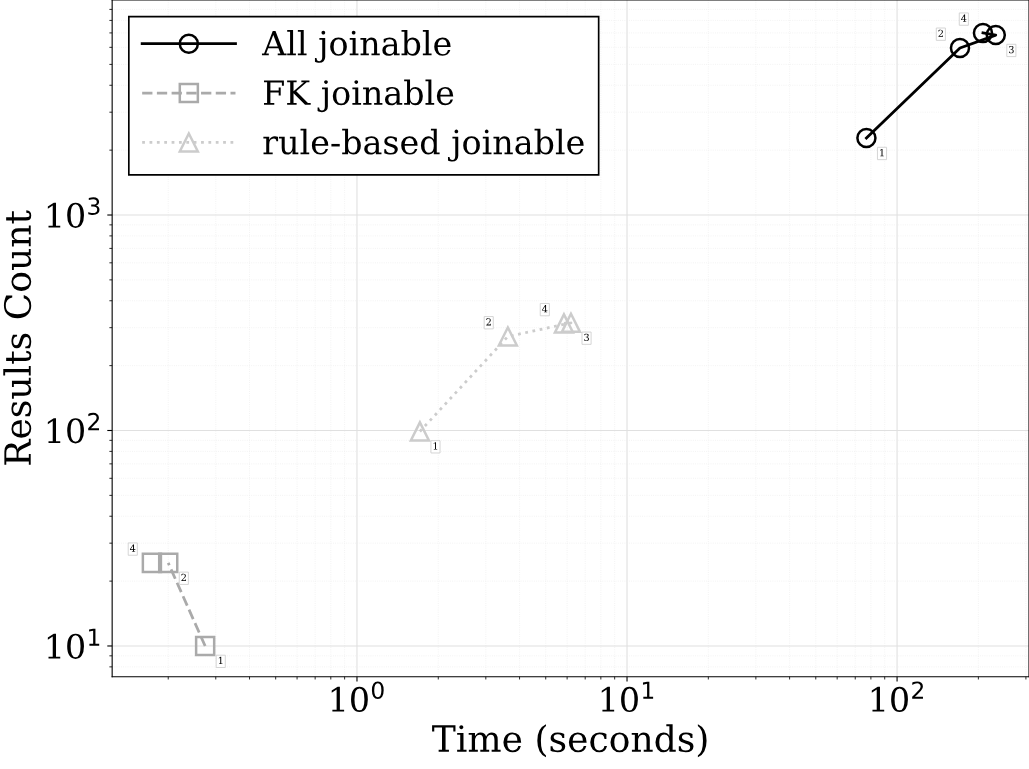 Image resolution: width=1029 pixels, height=769 pixels. I want to click on x-tick-label: 10$^{1}$, so click(627, 697).